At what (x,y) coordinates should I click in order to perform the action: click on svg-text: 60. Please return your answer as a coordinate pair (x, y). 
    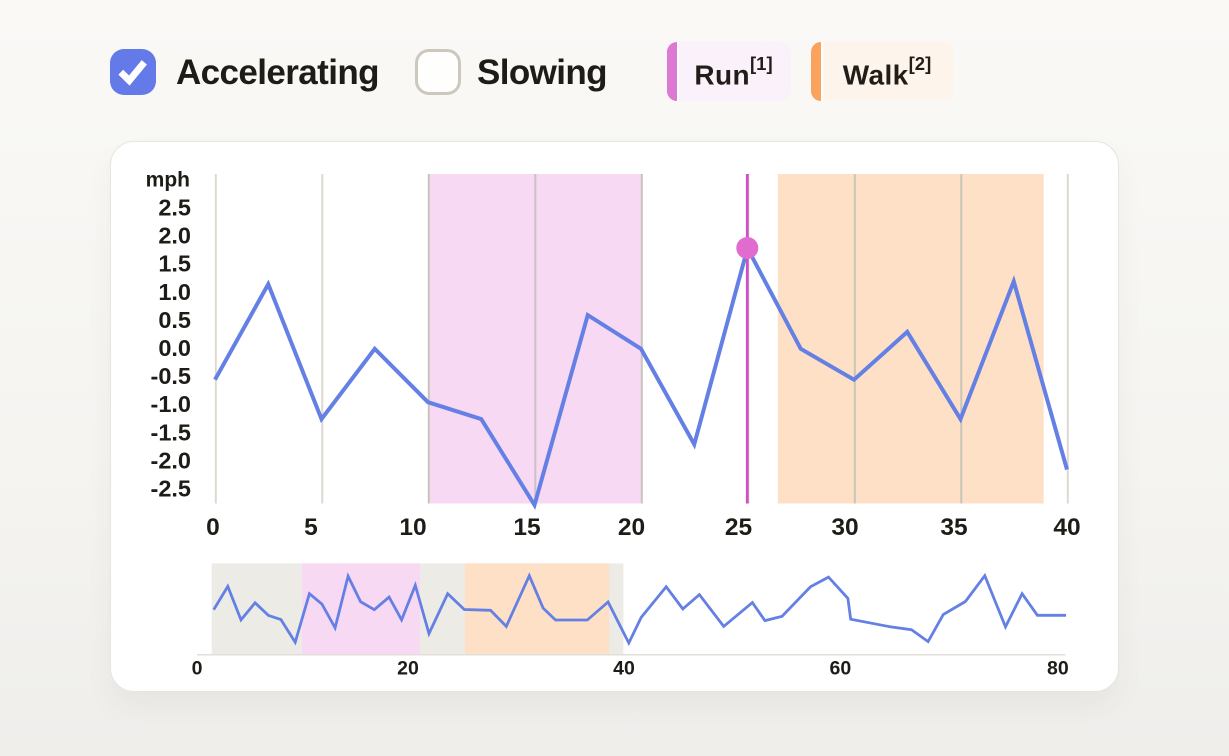
    Looking at the image, I should click on (841, 669).